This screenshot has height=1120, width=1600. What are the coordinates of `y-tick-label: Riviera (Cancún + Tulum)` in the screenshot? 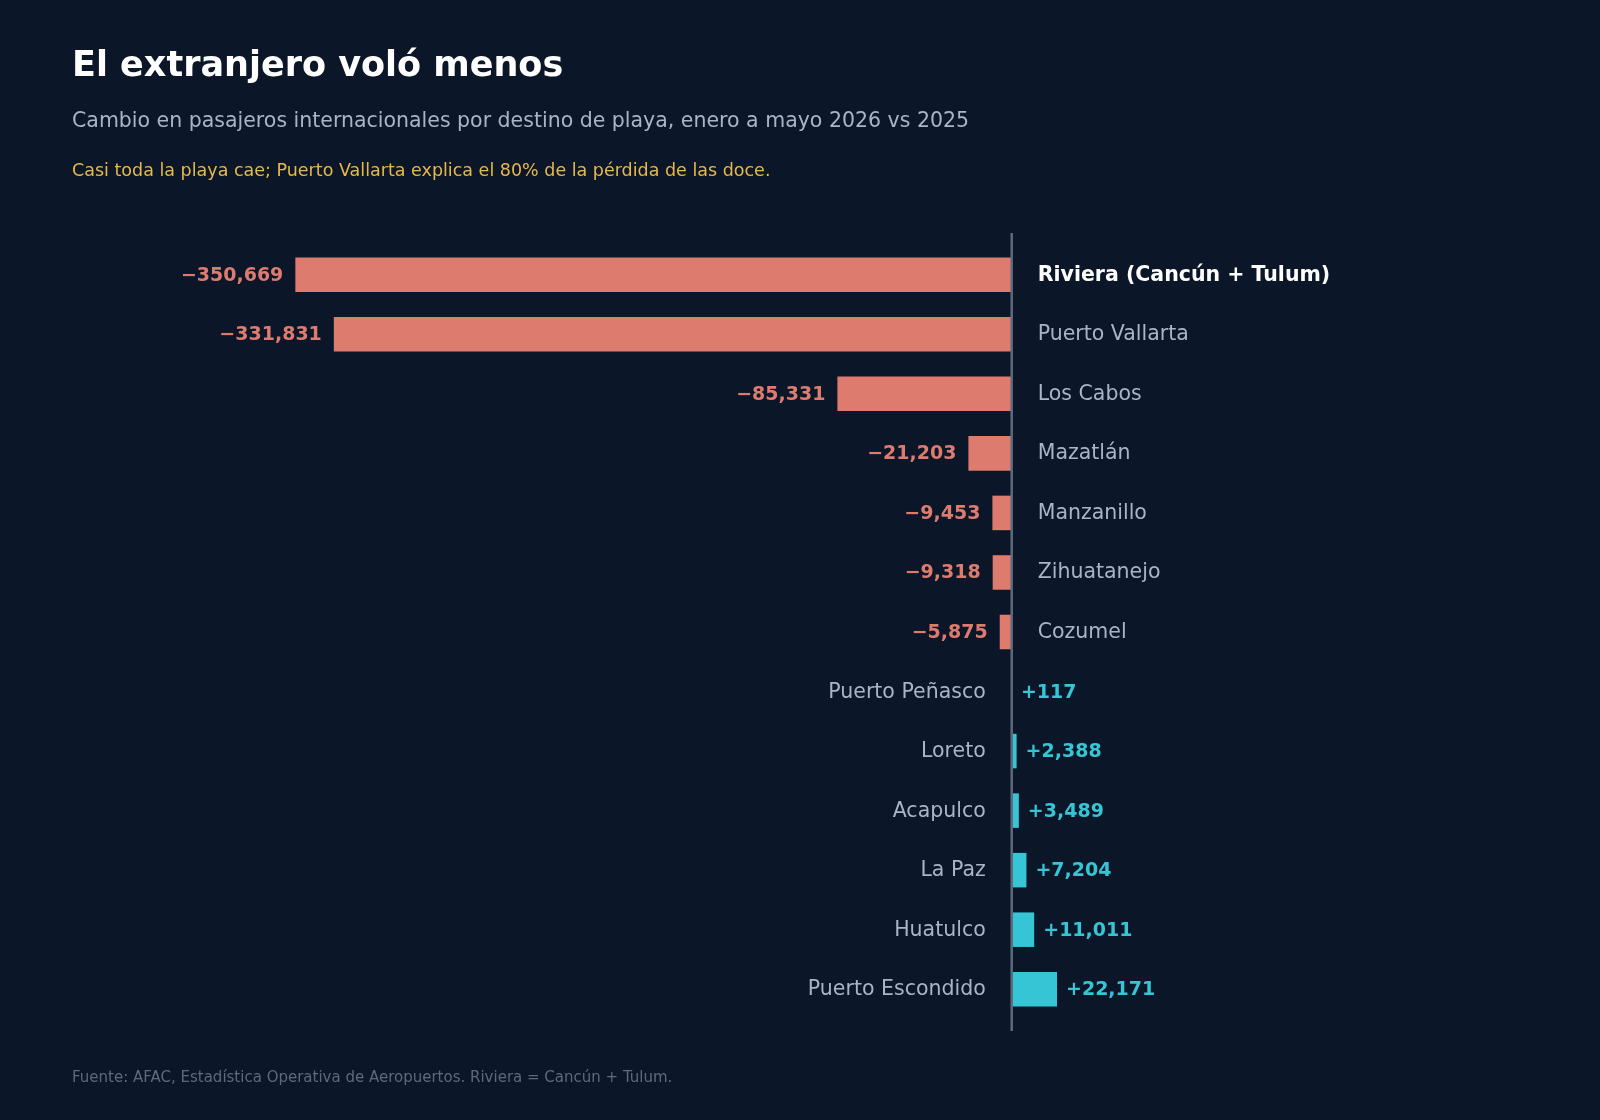 It's located at (1184, 273).